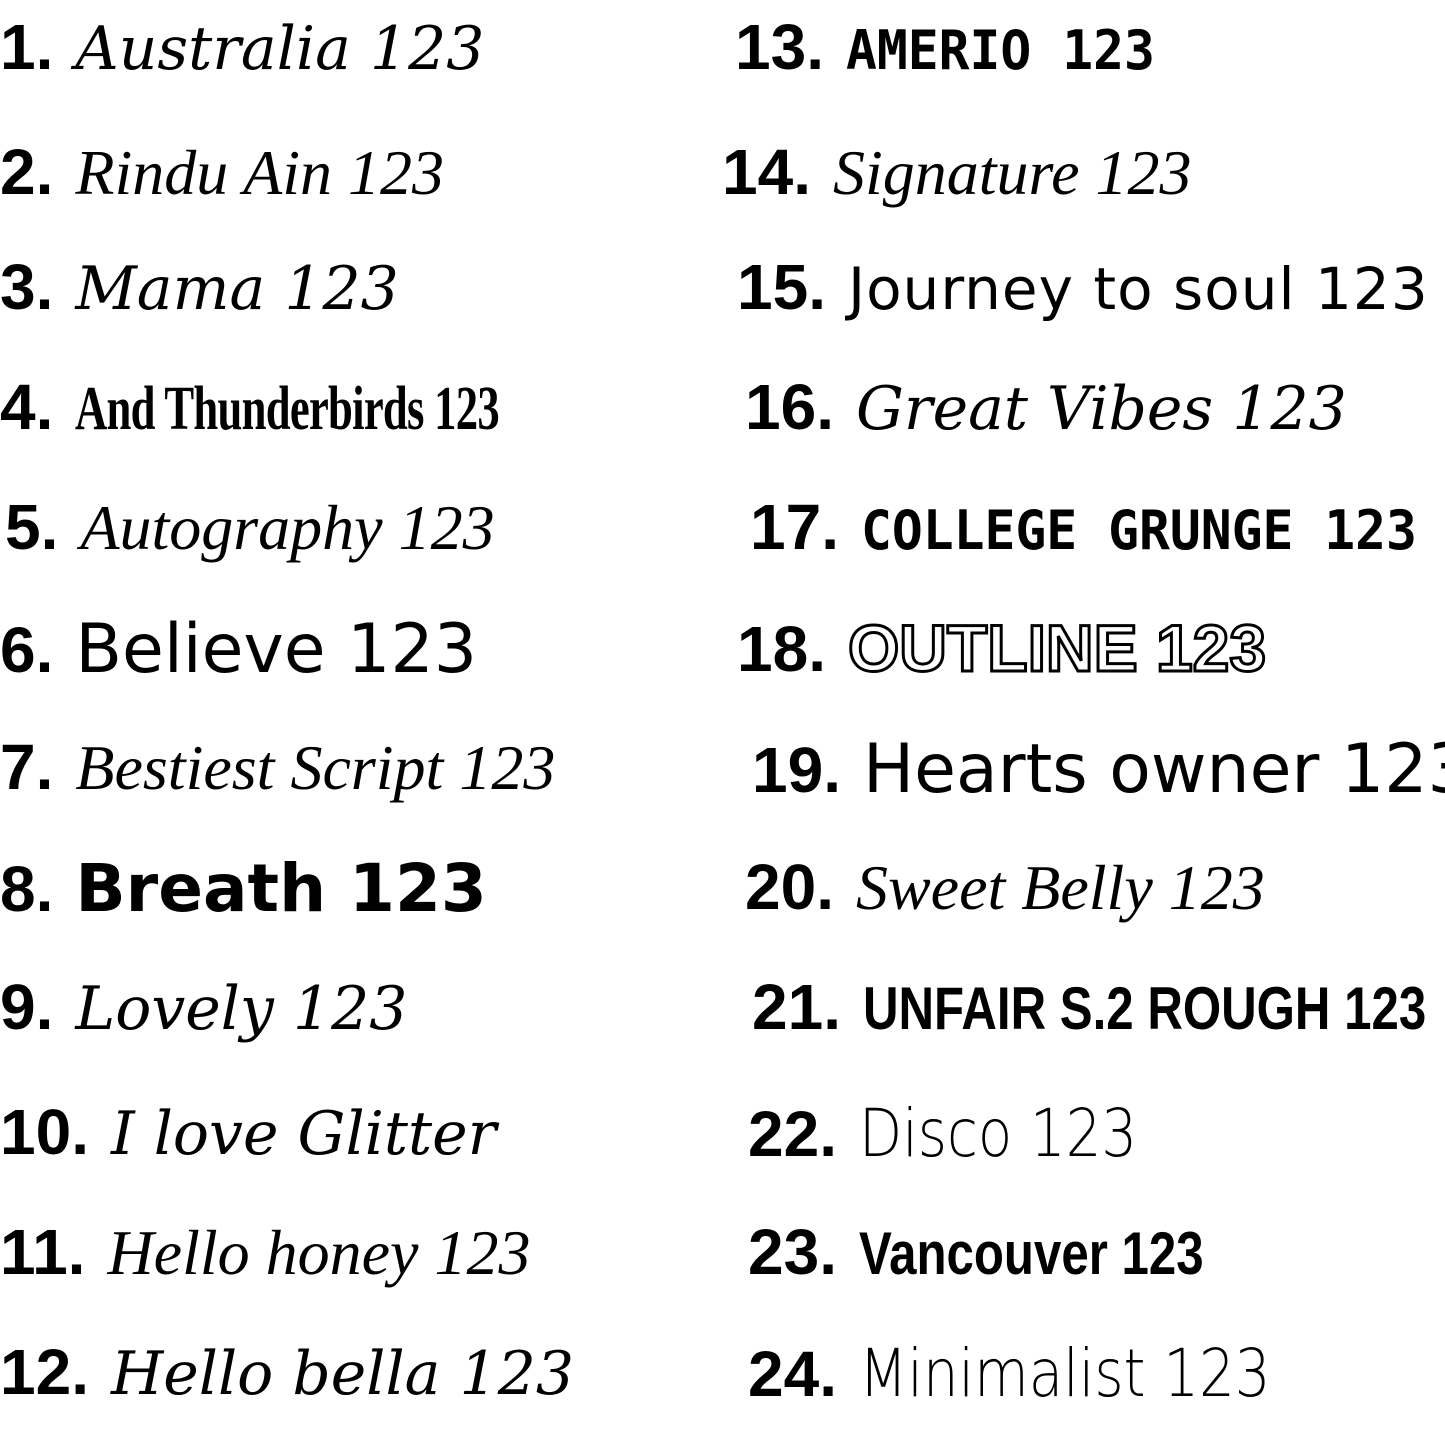 The width and height of the screenshot is (1445, 1455). Describe the element at coordinates (27, 287) in the screenshot. I see `font-number: 3.` at that location.